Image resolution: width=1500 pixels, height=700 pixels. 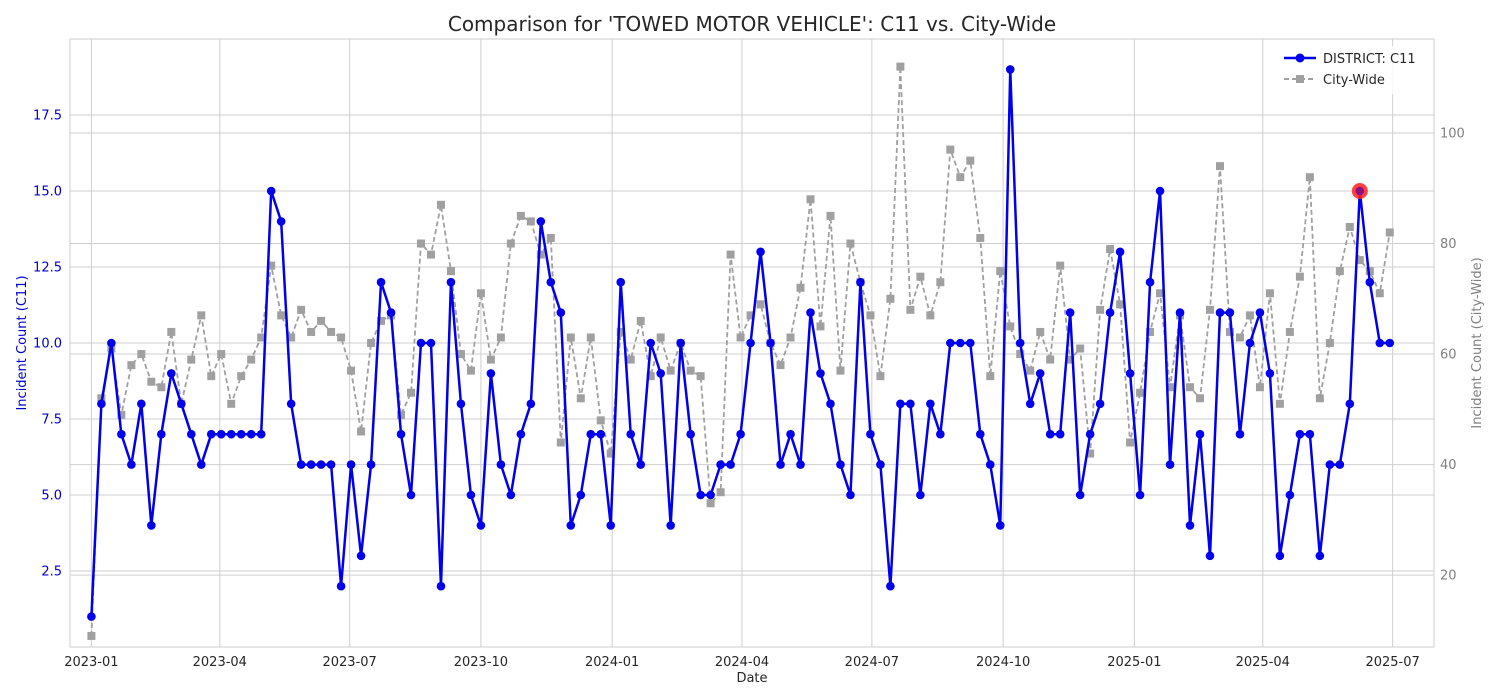 I want to click on right-y-tick-label: 60, so click(x=1448, y=355).